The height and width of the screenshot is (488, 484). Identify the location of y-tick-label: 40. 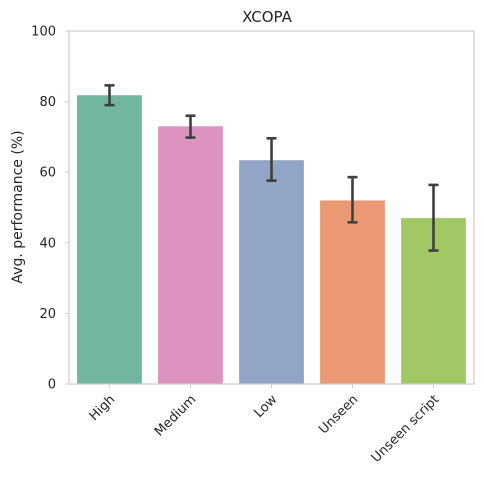
(47, 243).